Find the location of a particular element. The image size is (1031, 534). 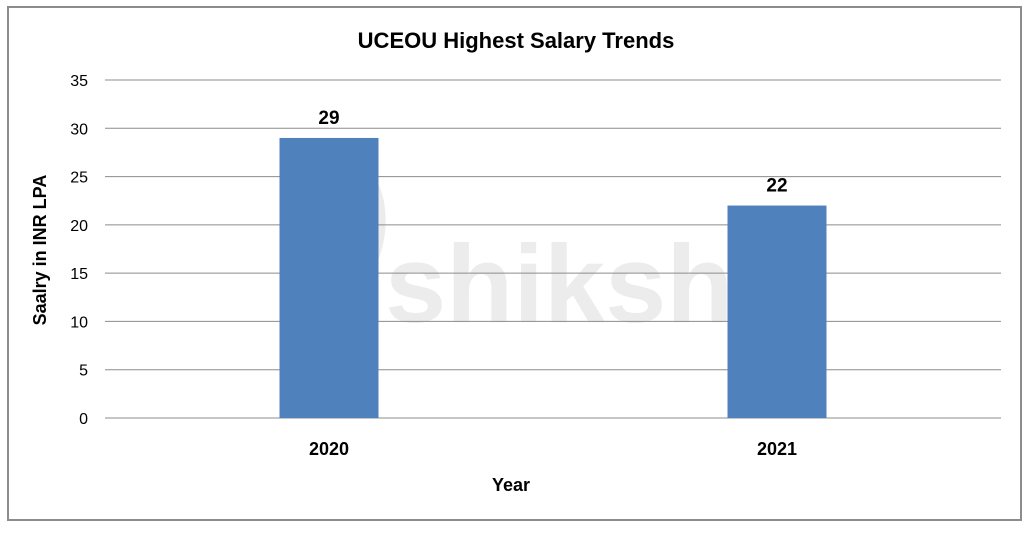

y-tick-label: 30 is located at coordinates (79, 129).